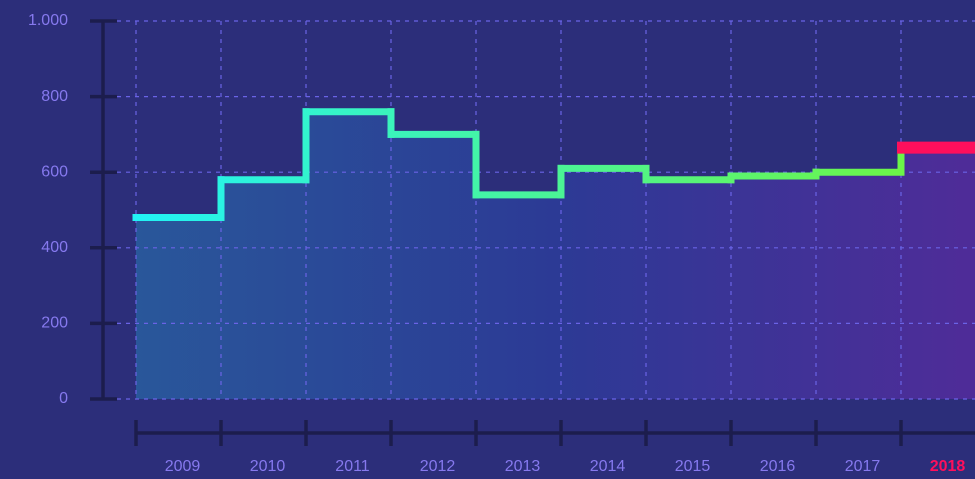  Describe the element at coordinates (54, 171) in the screenshot. I see `y-tick-label: 600` at that location.